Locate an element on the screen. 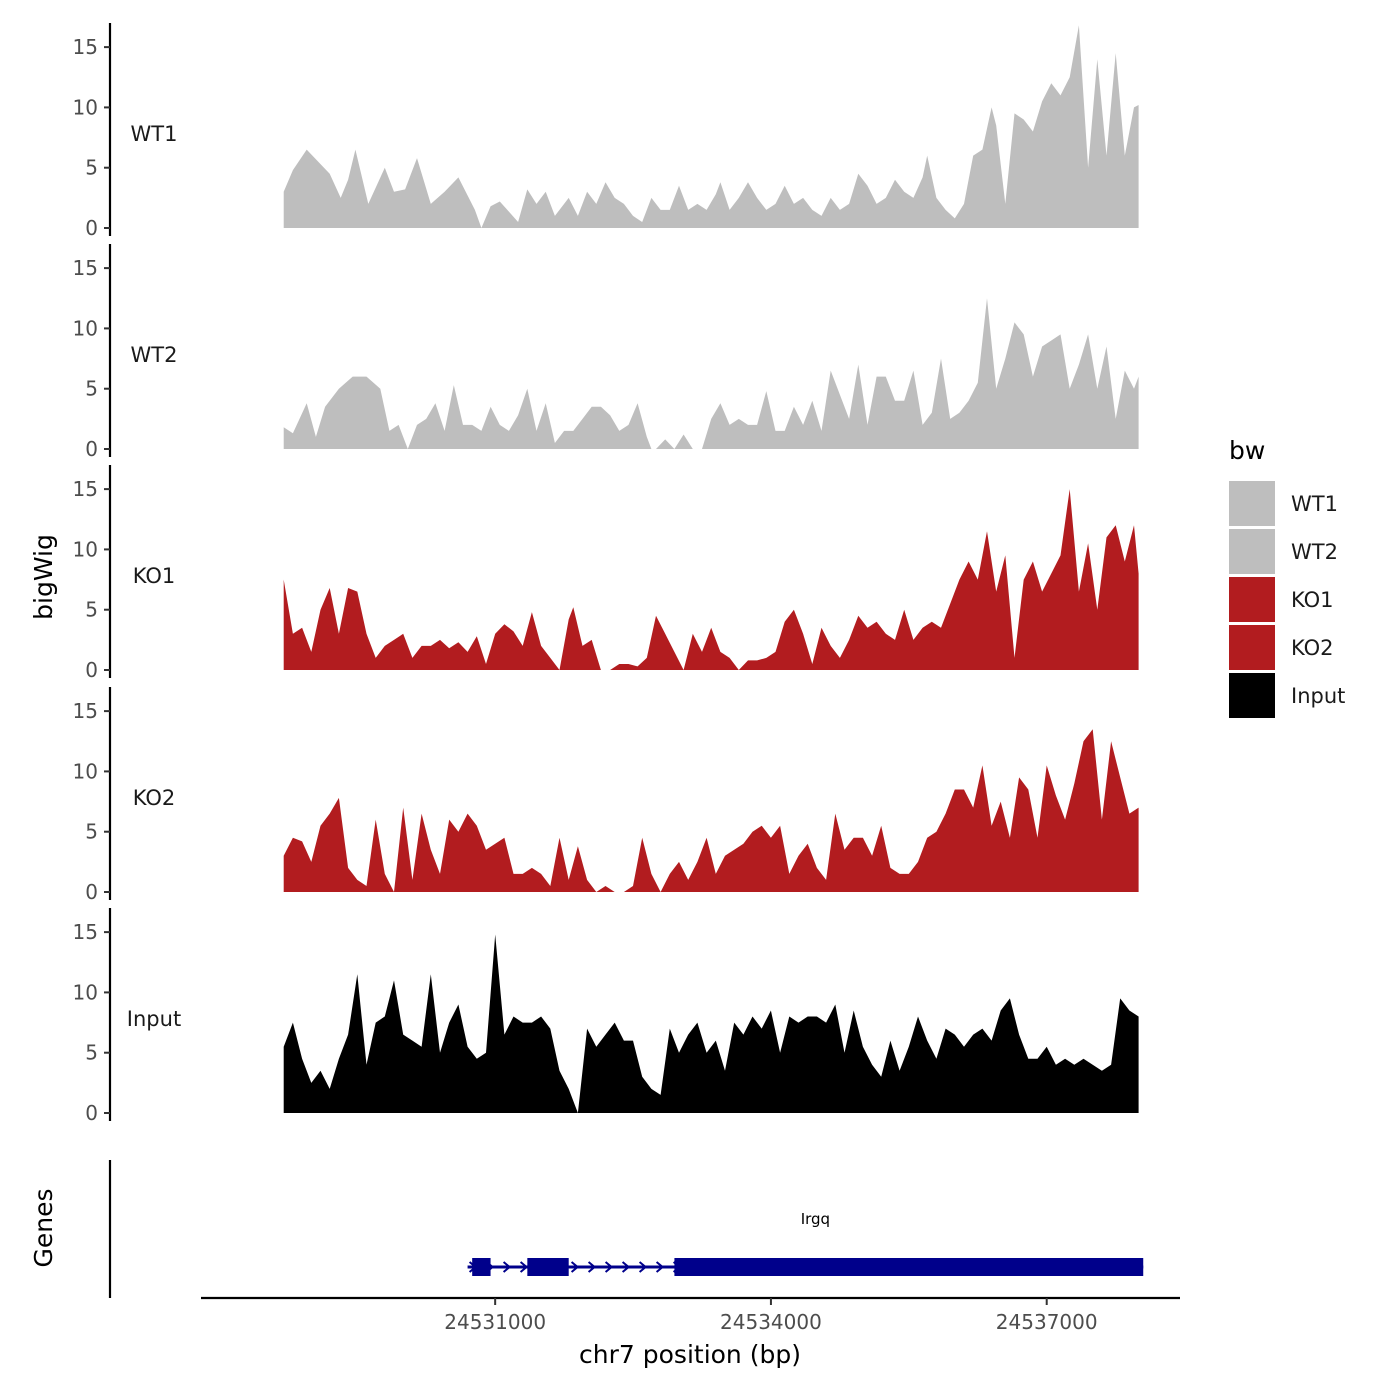  x-axis-title: chr7 position (bp) is located at coordinates (690, 1354).